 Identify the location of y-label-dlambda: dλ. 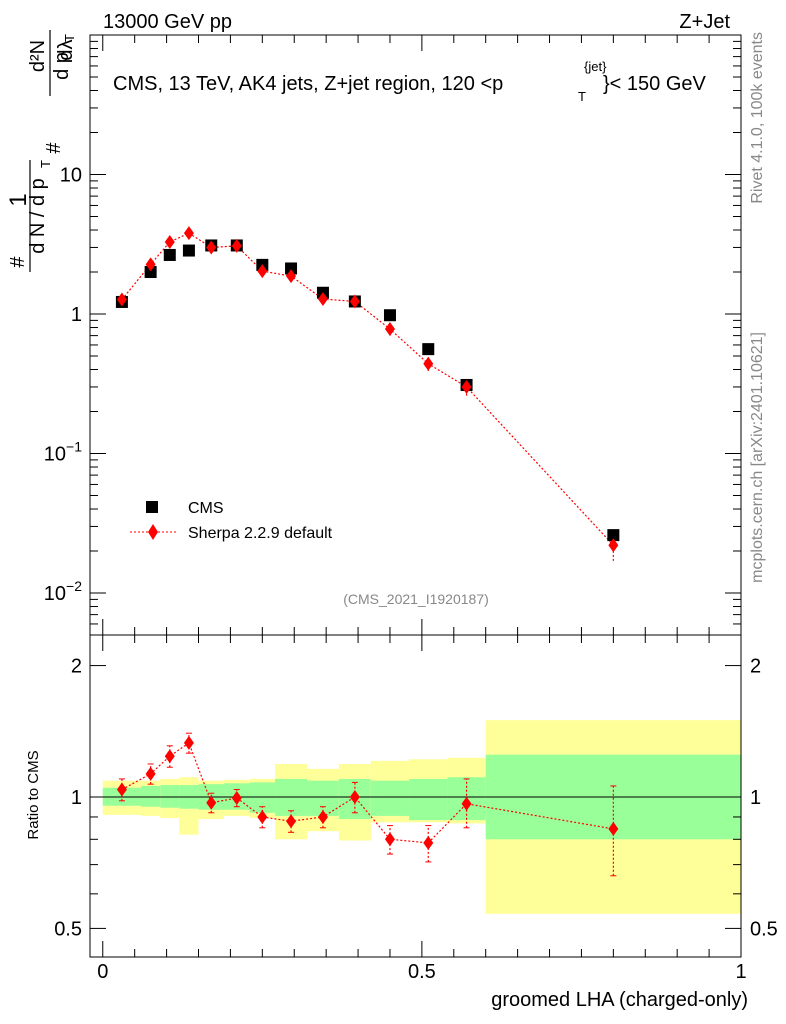
(66, 49).